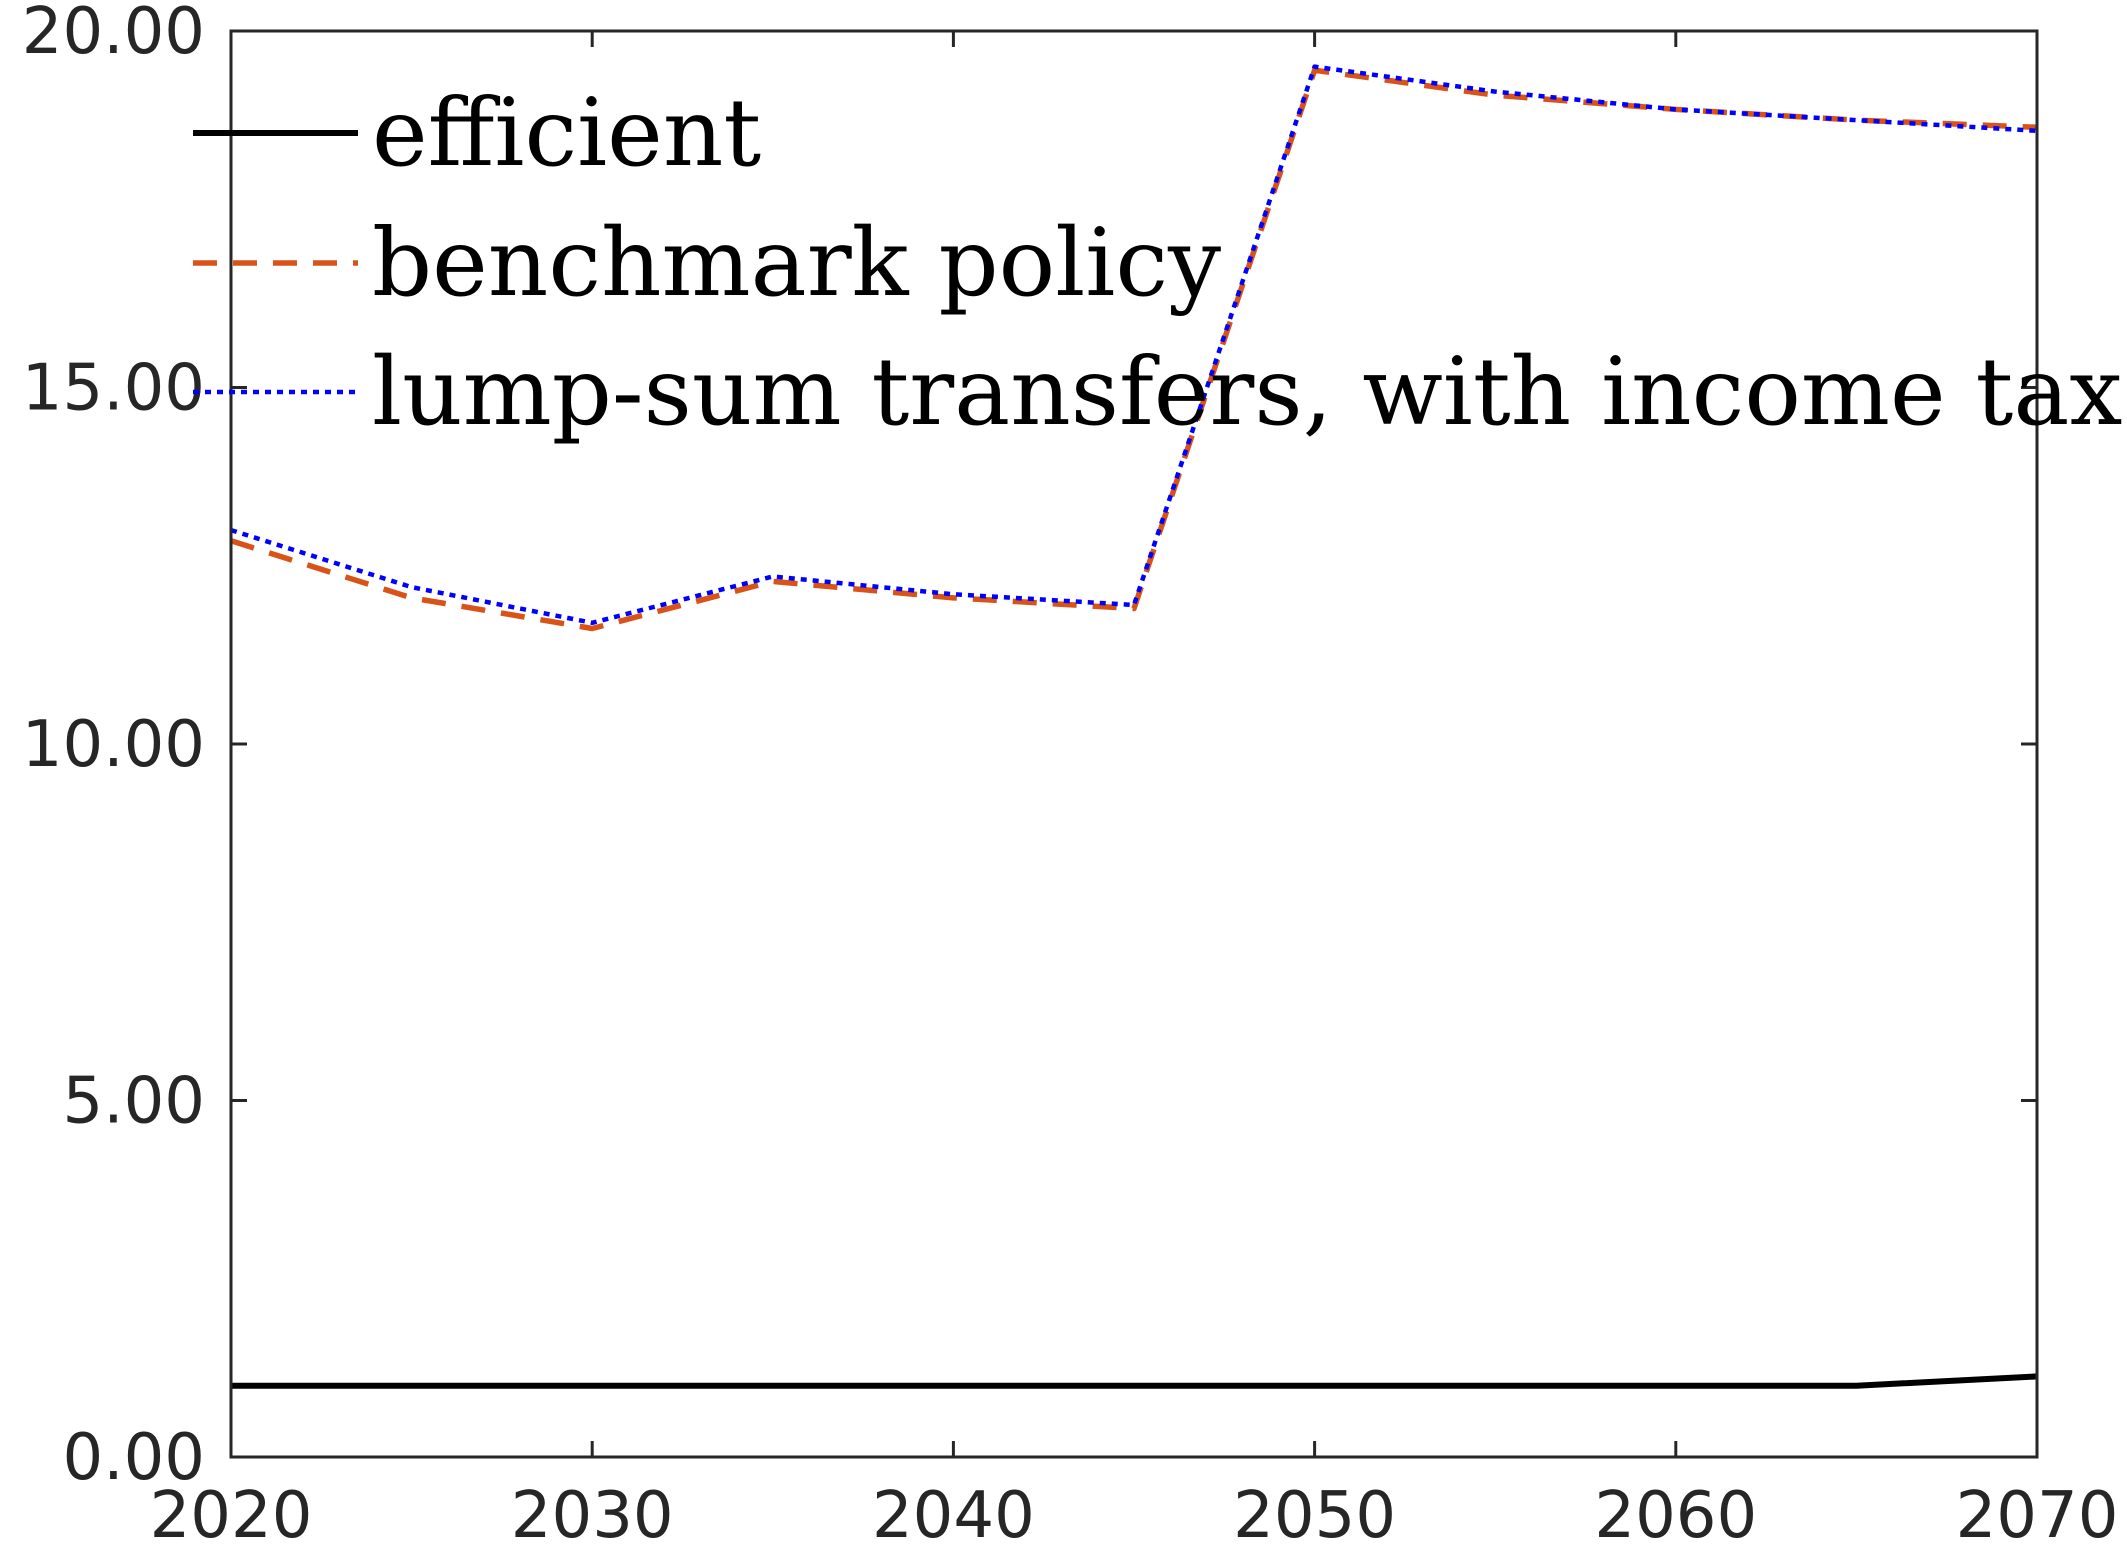 The height and width of the screenshot is (1554, 2127). Describe the element at coordinates (592, 1516) in the screenshot. I see `x-tick-label: 2030` at that location.